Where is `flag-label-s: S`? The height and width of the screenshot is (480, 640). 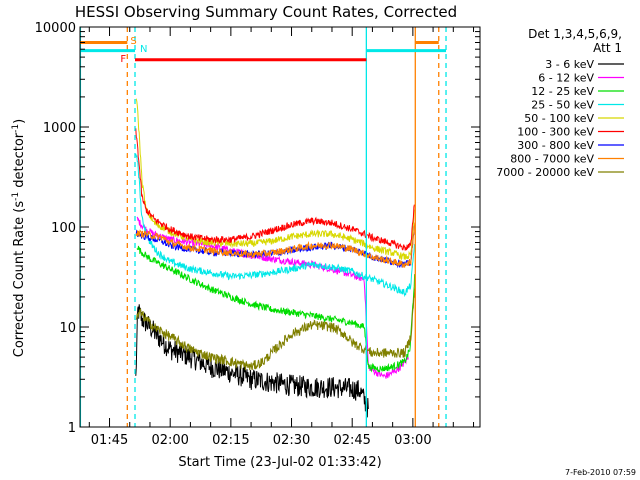
flag-label-s: S is located at coordinates (133, 41).